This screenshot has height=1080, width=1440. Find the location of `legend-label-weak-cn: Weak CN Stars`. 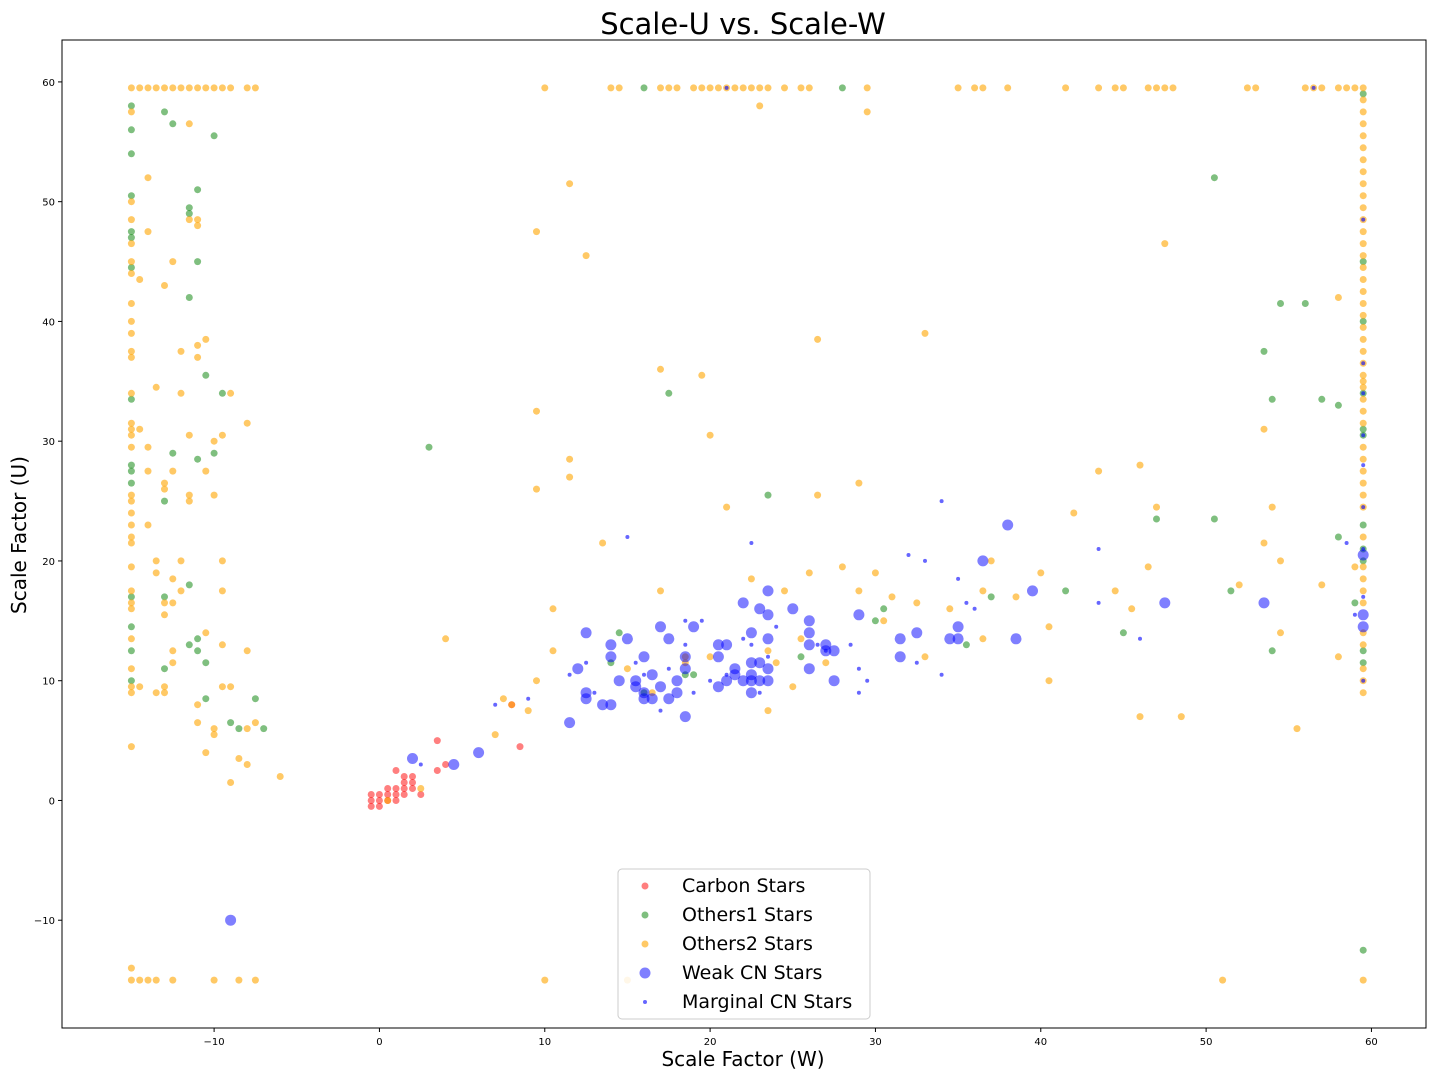

legend-label-weak-cn: Weak CN Stars is located at coordinates (752, 973).